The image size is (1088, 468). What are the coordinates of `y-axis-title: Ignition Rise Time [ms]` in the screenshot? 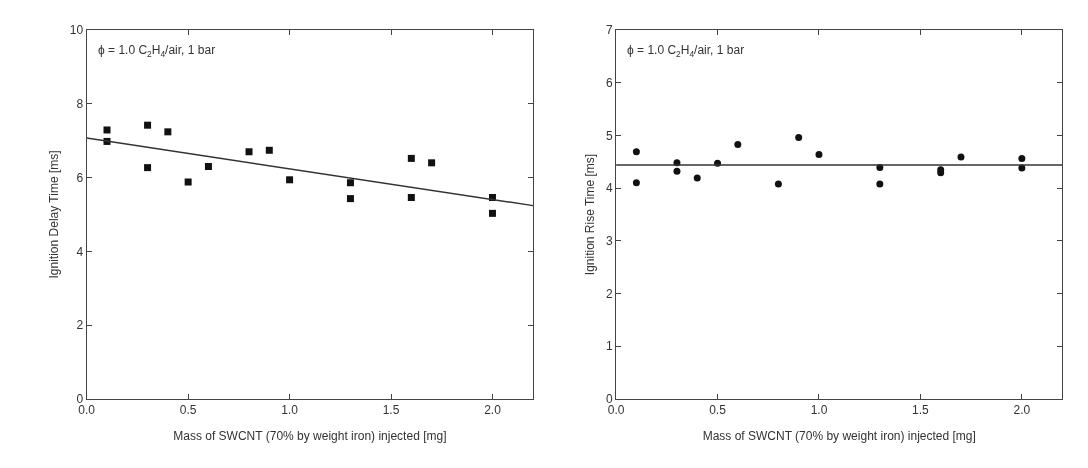 It's located at (590, 214).